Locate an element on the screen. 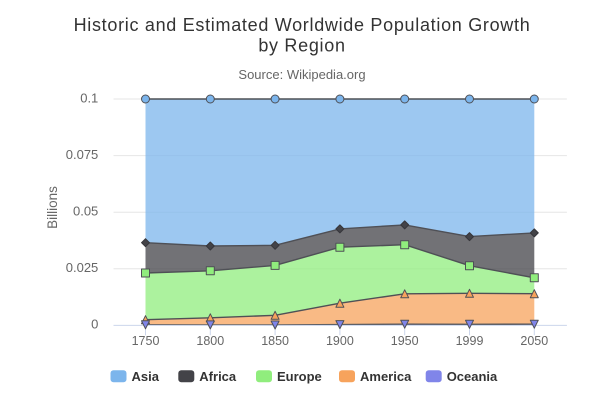 The width and height of the screenshot is (609, 408). svg-text: 1900 is located at coordinates (340, 341).